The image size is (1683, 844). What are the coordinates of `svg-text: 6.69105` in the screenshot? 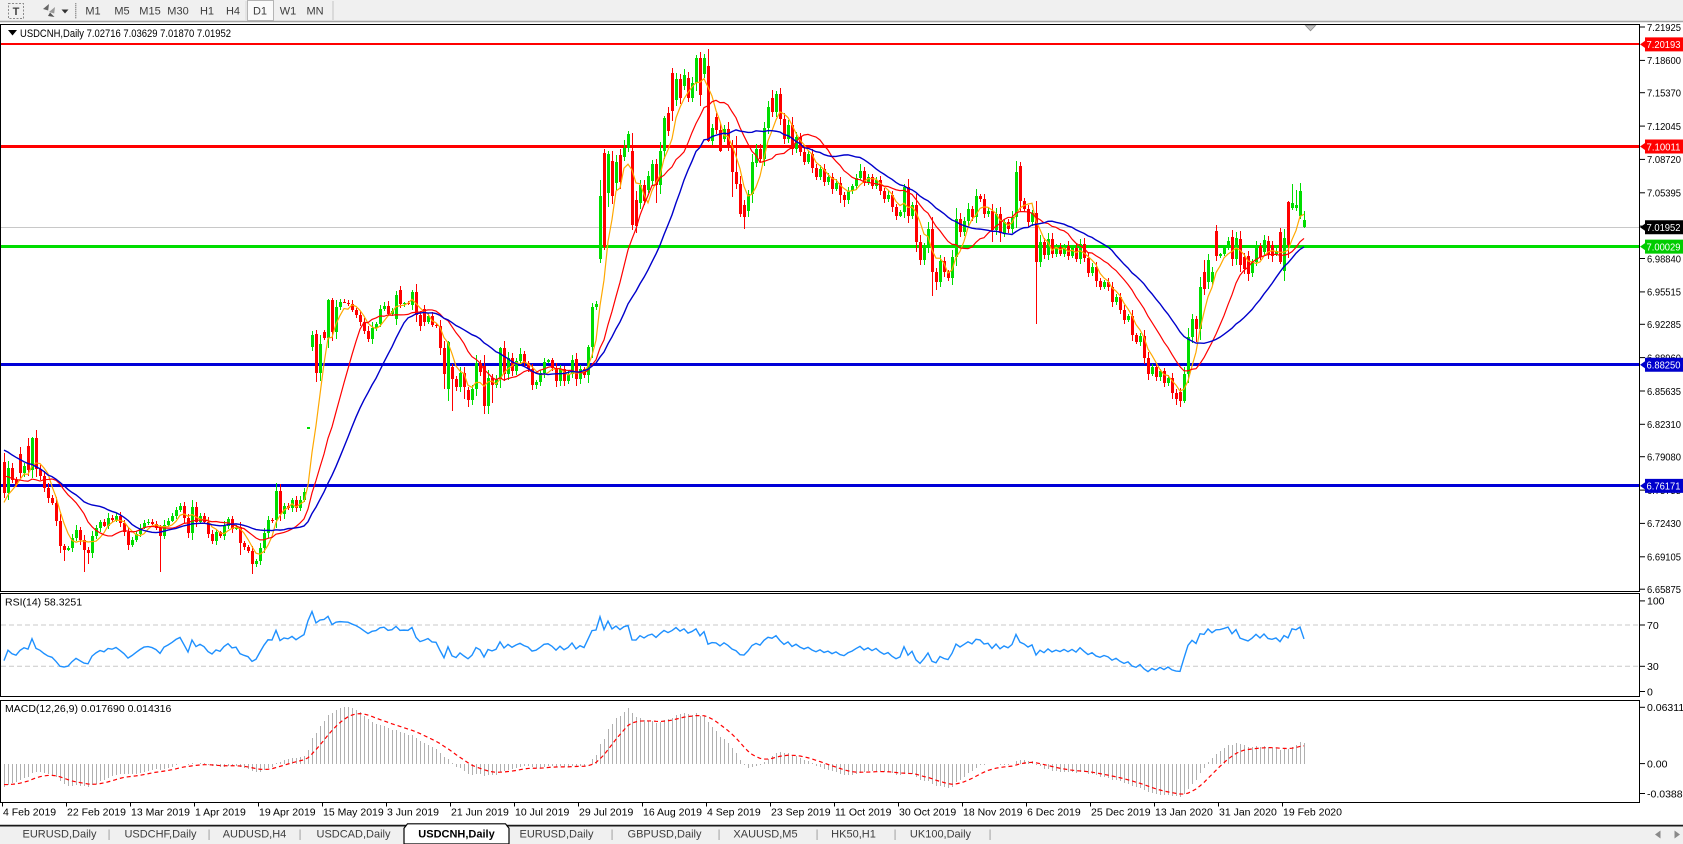 It's located at (1664, 558).